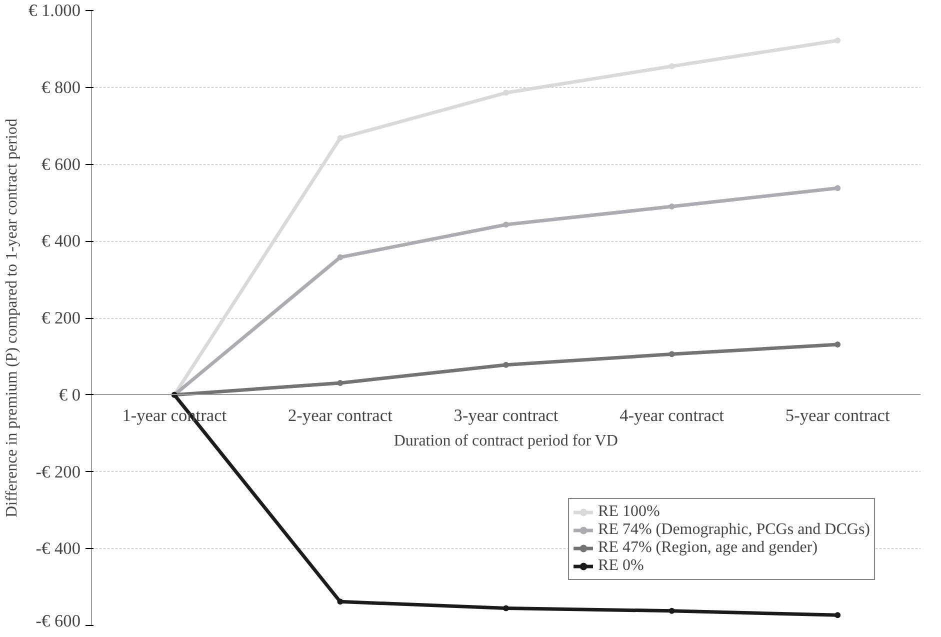 Image resolution: width=941 pixels, height=637 pixels. I want to click on x-tick-label: 2-year contract, so click(340, 415).